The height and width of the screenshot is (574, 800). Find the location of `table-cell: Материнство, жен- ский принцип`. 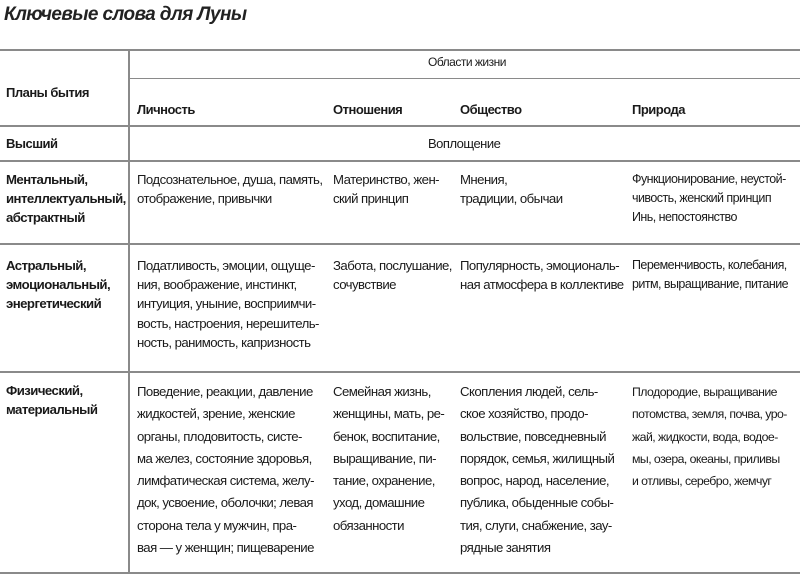

table-cell: Материнство, жен- ский принцип is located at coordinates (386, 189).